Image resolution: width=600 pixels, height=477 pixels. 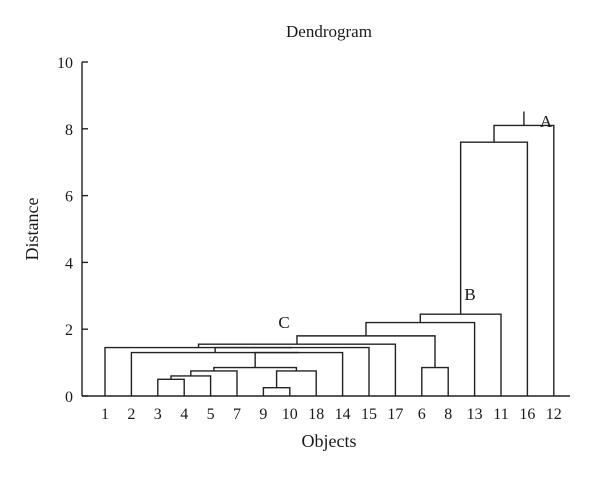 What do you see at coordinates (184, 414) in the screenshot?
I see `leaf-label: 4` at bounding box center [184, 414].